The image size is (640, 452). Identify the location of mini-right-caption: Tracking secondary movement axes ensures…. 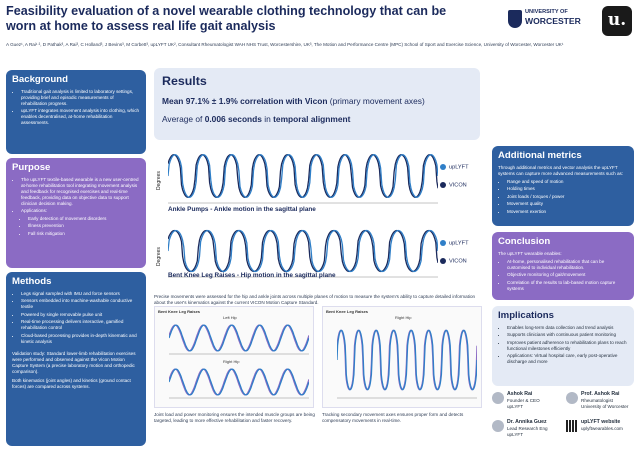
(393, 417).